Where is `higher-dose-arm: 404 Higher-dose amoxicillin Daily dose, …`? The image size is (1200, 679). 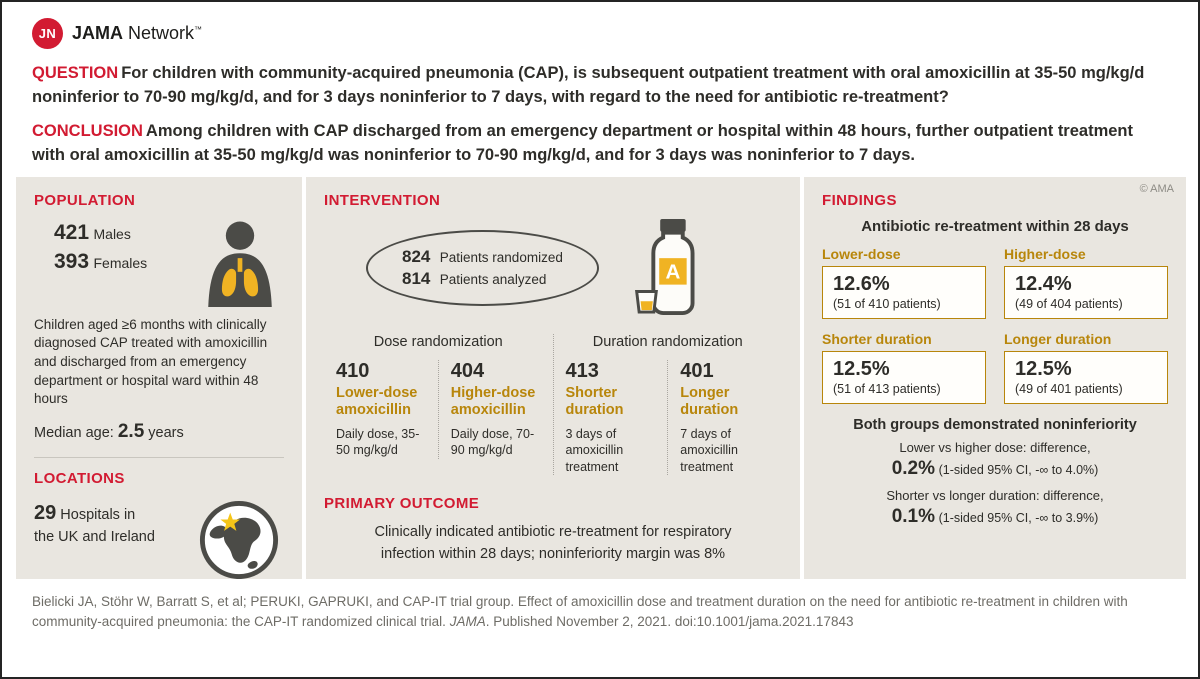
higher-dose-arm: 404 Higher-dose amoxicillin Daily dose, … is located at coordinates (495, 409).